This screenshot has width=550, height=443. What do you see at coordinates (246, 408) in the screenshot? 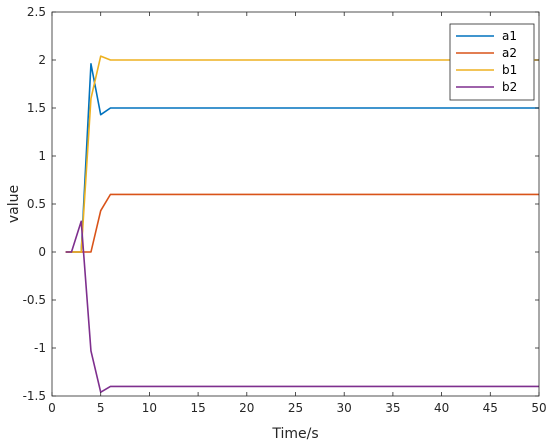
I see `x-tick-label: 20` at bounding box center [246, 408].